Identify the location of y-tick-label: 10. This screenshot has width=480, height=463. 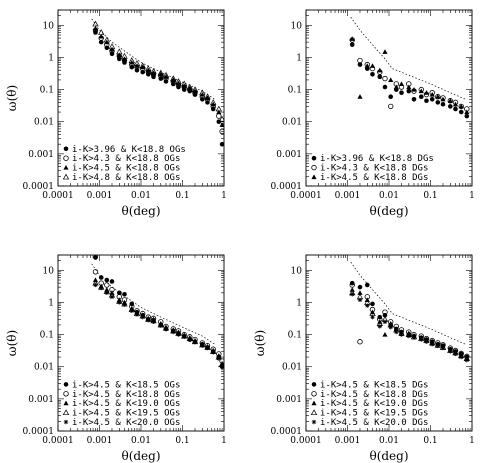
(49, 26).